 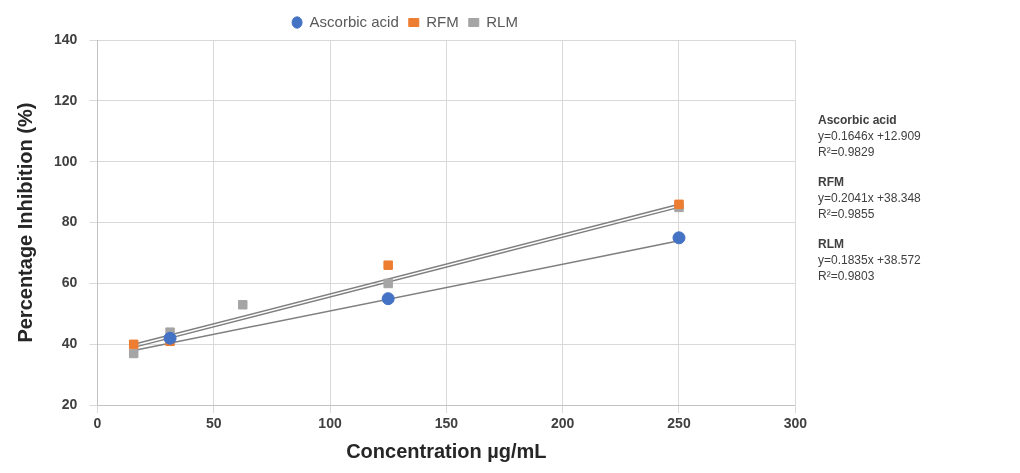 I want to click on x-tick-label: 50, so click(x=213, y=423).